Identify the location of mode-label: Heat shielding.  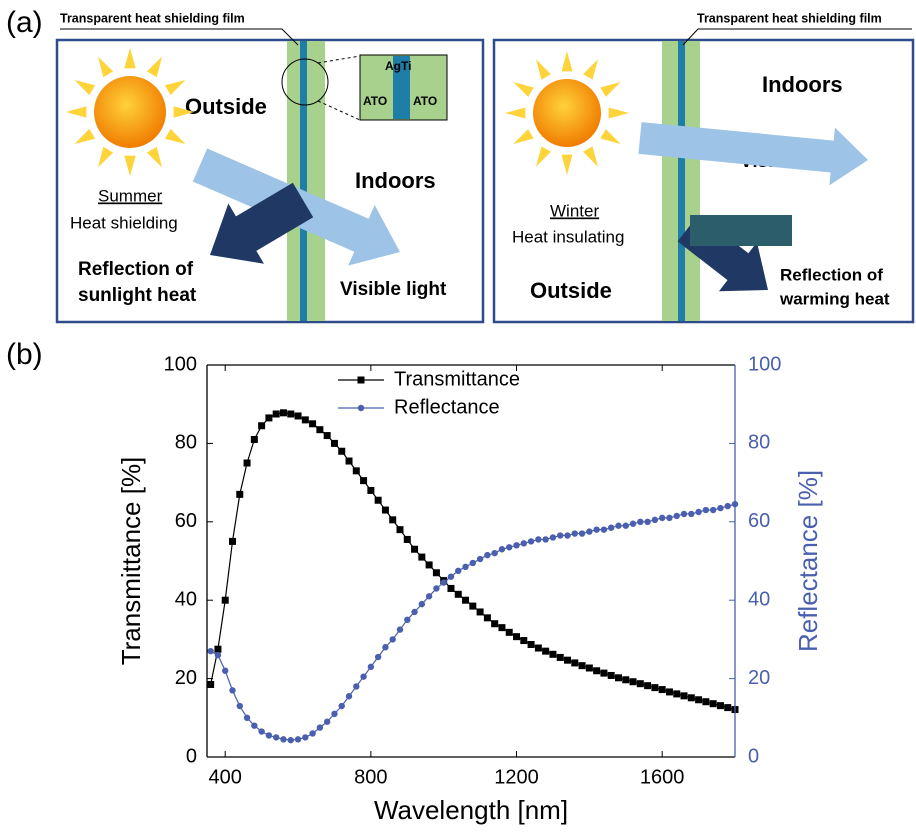
(124, 222).